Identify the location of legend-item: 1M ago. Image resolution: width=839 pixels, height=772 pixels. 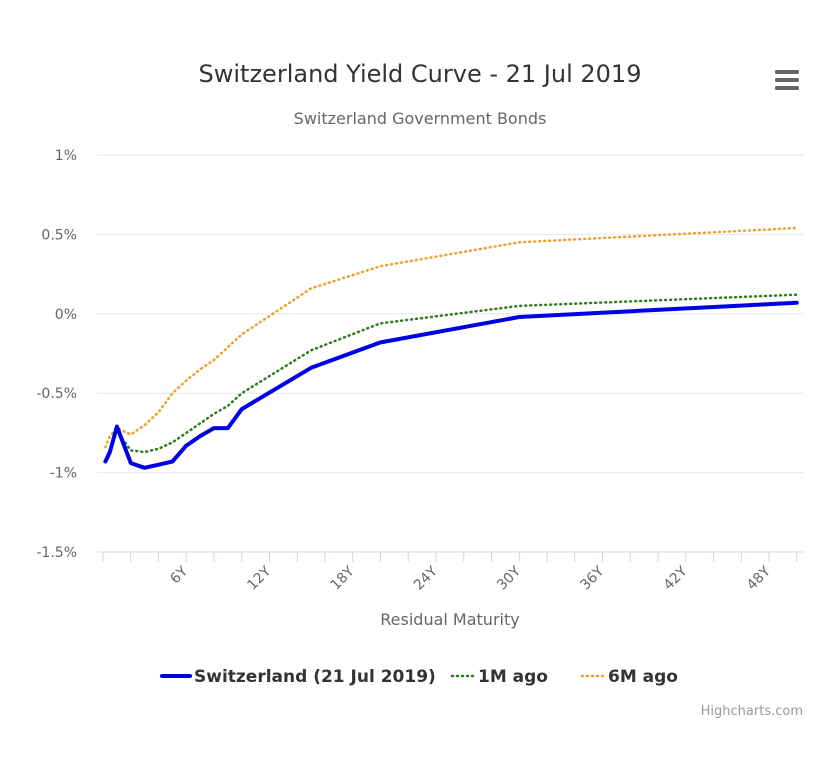
(499, 677).